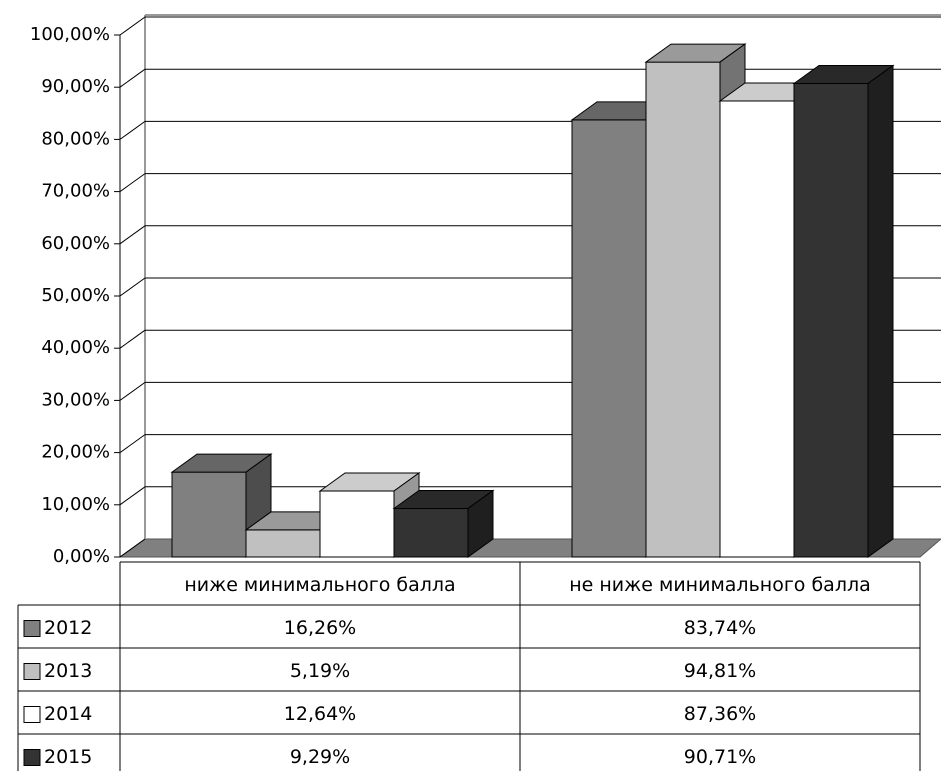 This screenshot has height=771, width=941. I want to click on y-tick-label: 20,00%, so click(75, 452).